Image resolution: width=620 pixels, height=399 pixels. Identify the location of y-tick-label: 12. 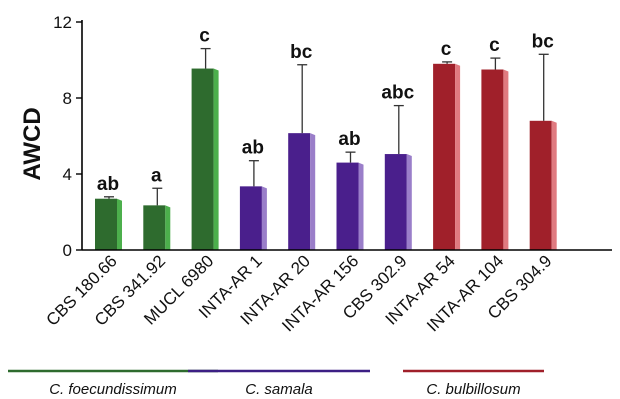
(62, 22).